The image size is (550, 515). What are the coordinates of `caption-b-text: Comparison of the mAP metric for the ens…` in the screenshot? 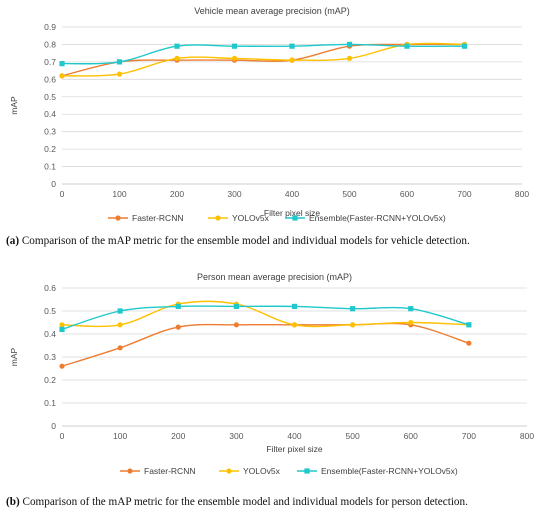 It's located at (243, 502).